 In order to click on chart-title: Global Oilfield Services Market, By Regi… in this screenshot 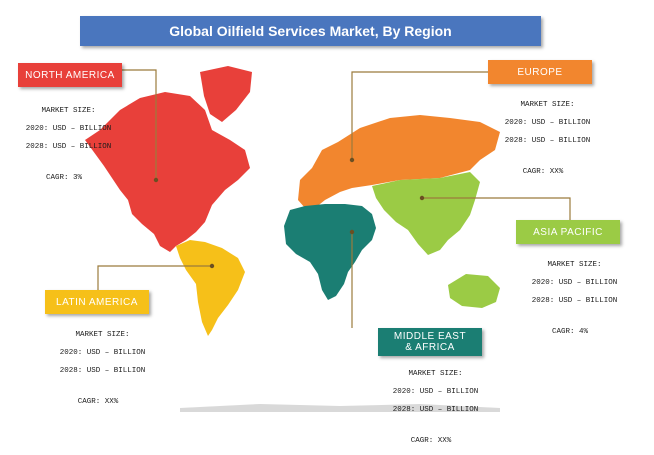, I will do `click(310, 31)`.